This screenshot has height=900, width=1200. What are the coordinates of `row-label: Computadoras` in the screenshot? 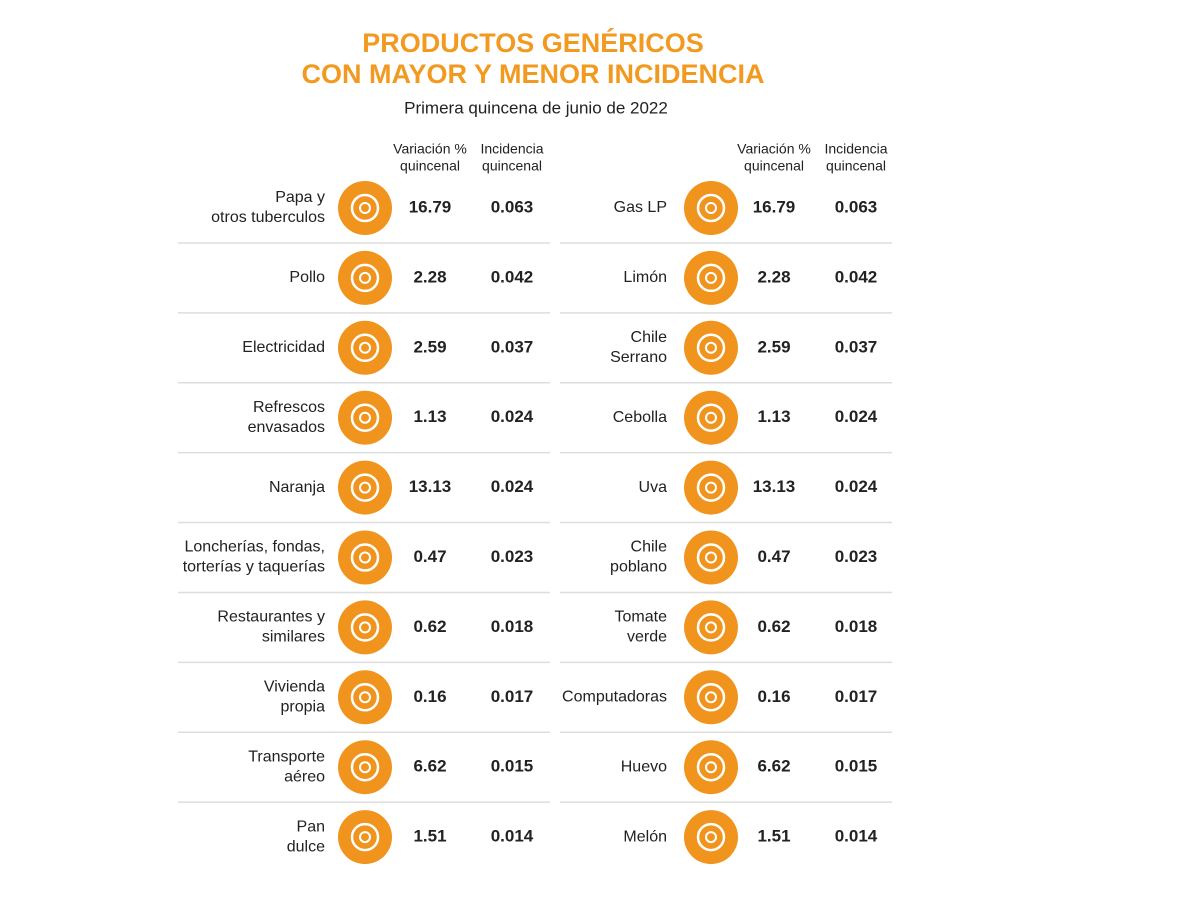 It's located at (614, 697).